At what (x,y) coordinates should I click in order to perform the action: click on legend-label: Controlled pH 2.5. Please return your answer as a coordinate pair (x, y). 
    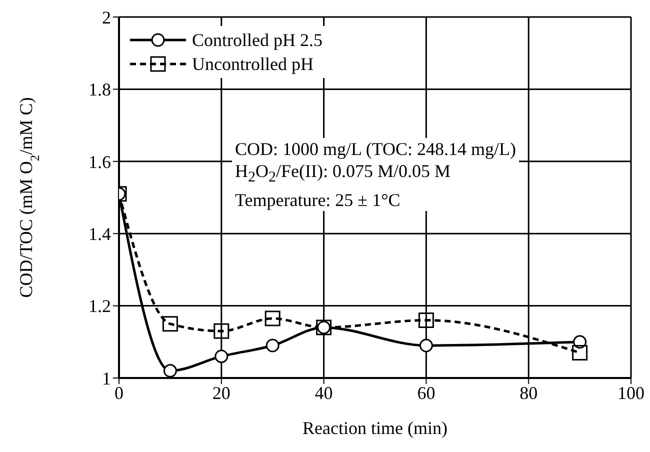
    Looking at the image, I should click on (257, 40).